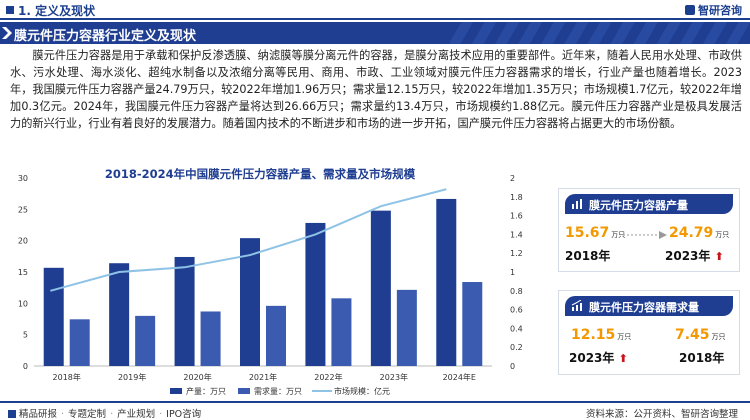  I want to click on right-axis-tick: 1.2, so click(516, 253).